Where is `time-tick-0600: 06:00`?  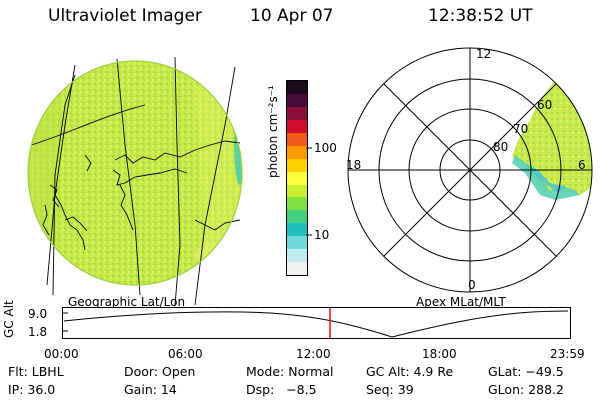
time-tick-0600: 06:00 is located at coordinates (185, 354).